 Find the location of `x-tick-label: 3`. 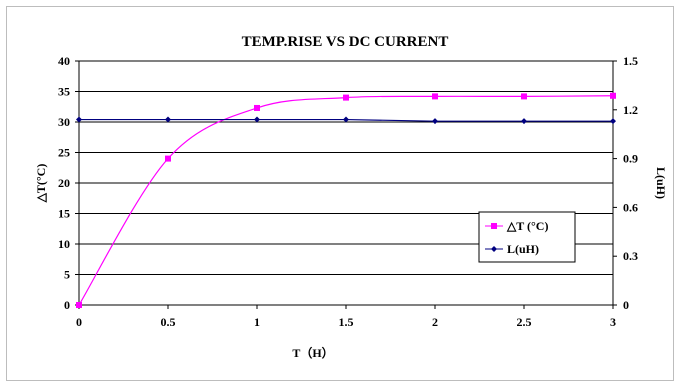

x-tick-label: 3 is located at coordinates (613, 322).